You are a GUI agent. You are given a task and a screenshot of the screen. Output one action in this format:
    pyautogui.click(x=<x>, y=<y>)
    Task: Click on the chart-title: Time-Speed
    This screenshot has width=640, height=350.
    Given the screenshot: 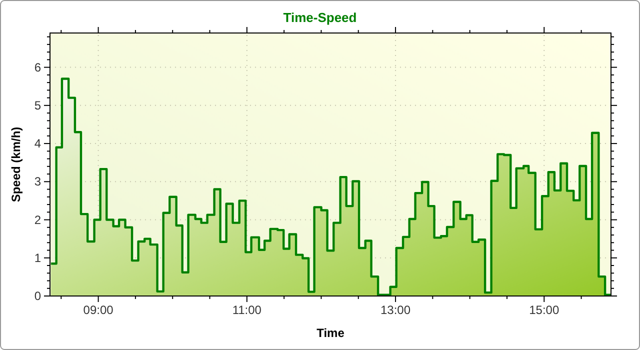 What is the action you would take?
    pyautogui.click(x=320, y=17)
    